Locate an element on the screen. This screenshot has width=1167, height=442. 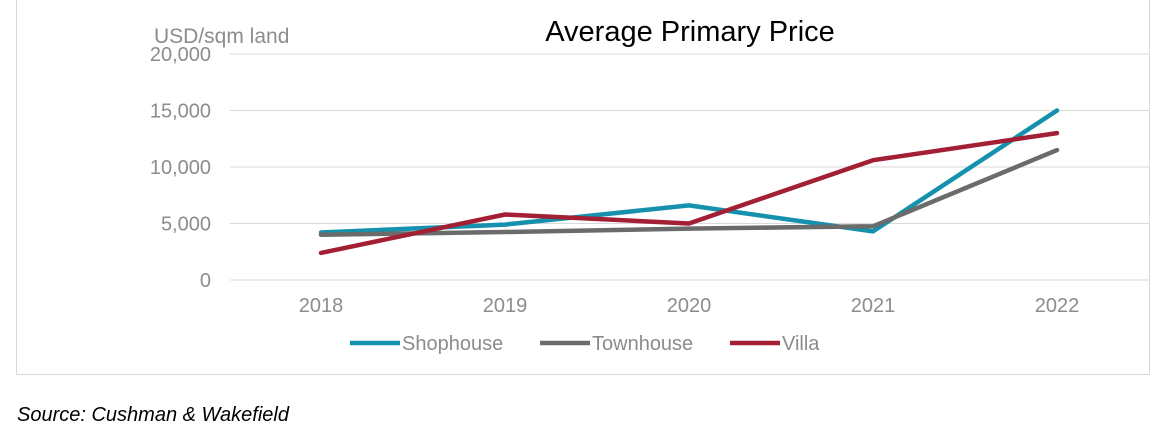
y-axis-label: USD/sqm land is located at coordinates (221, 36).